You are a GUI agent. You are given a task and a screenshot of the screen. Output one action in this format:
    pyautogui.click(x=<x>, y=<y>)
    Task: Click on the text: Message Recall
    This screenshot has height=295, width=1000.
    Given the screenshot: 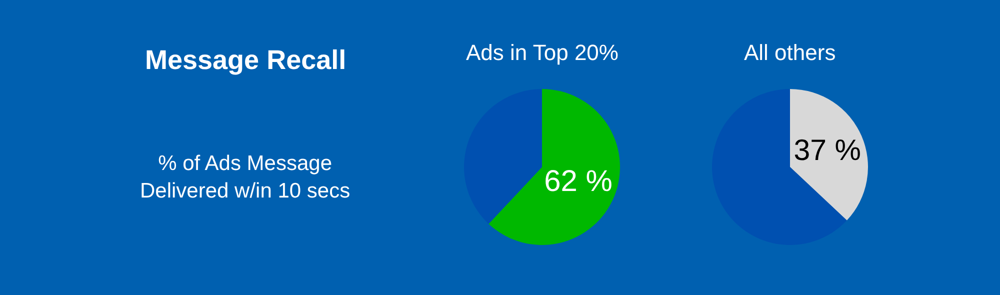 What is the action you would take?
    pyautogui.click(x=245, y=60)
    